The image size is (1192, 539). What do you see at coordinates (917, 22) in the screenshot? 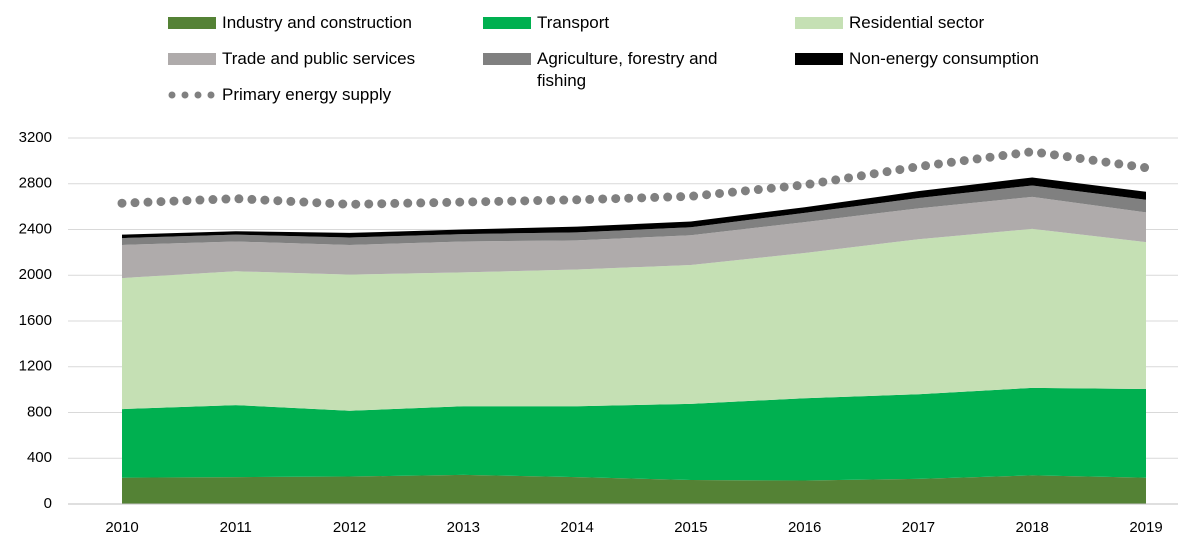
I see `legend-label: Residential sector` at bounding box center [917, 22].